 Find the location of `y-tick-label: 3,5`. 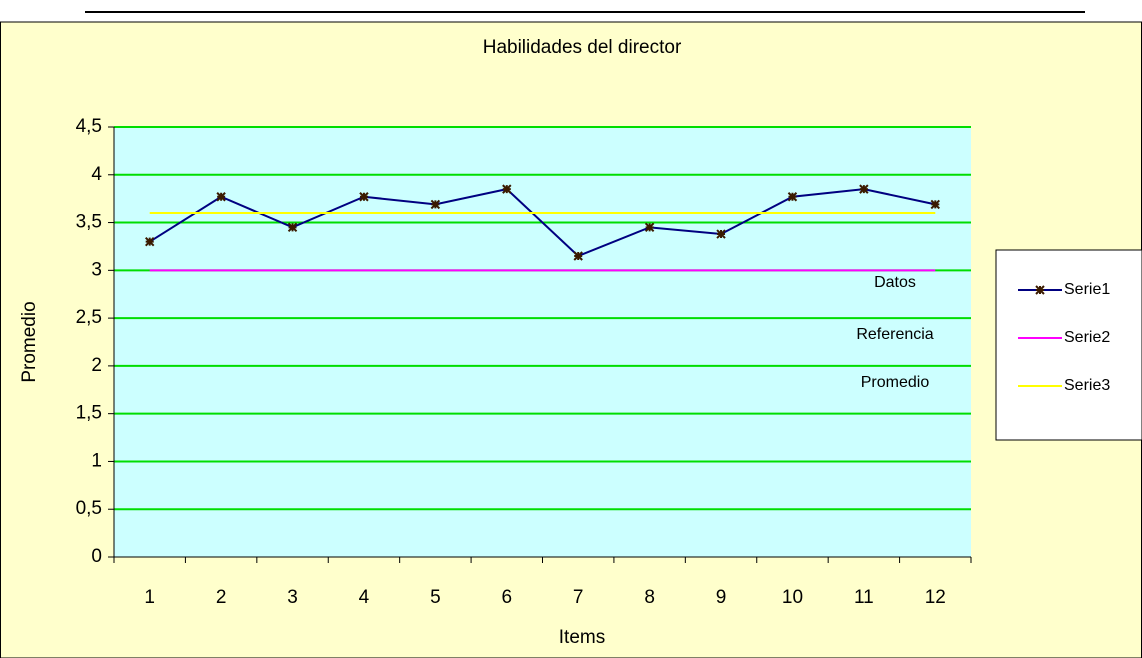

y-tick-label: 3,5 is located at coordinates (89, 222).